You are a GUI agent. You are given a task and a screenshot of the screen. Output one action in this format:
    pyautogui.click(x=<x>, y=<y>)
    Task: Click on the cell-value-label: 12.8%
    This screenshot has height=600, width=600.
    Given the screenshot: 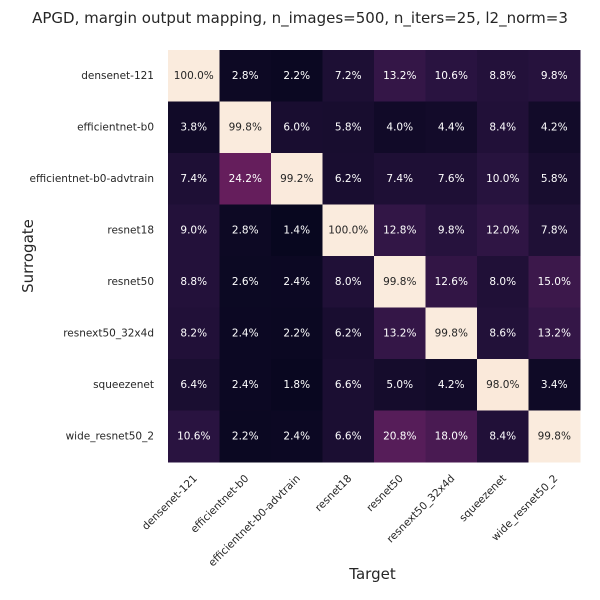 What is the action you would take?
    pyautogui.click(x=399, y=230)
    